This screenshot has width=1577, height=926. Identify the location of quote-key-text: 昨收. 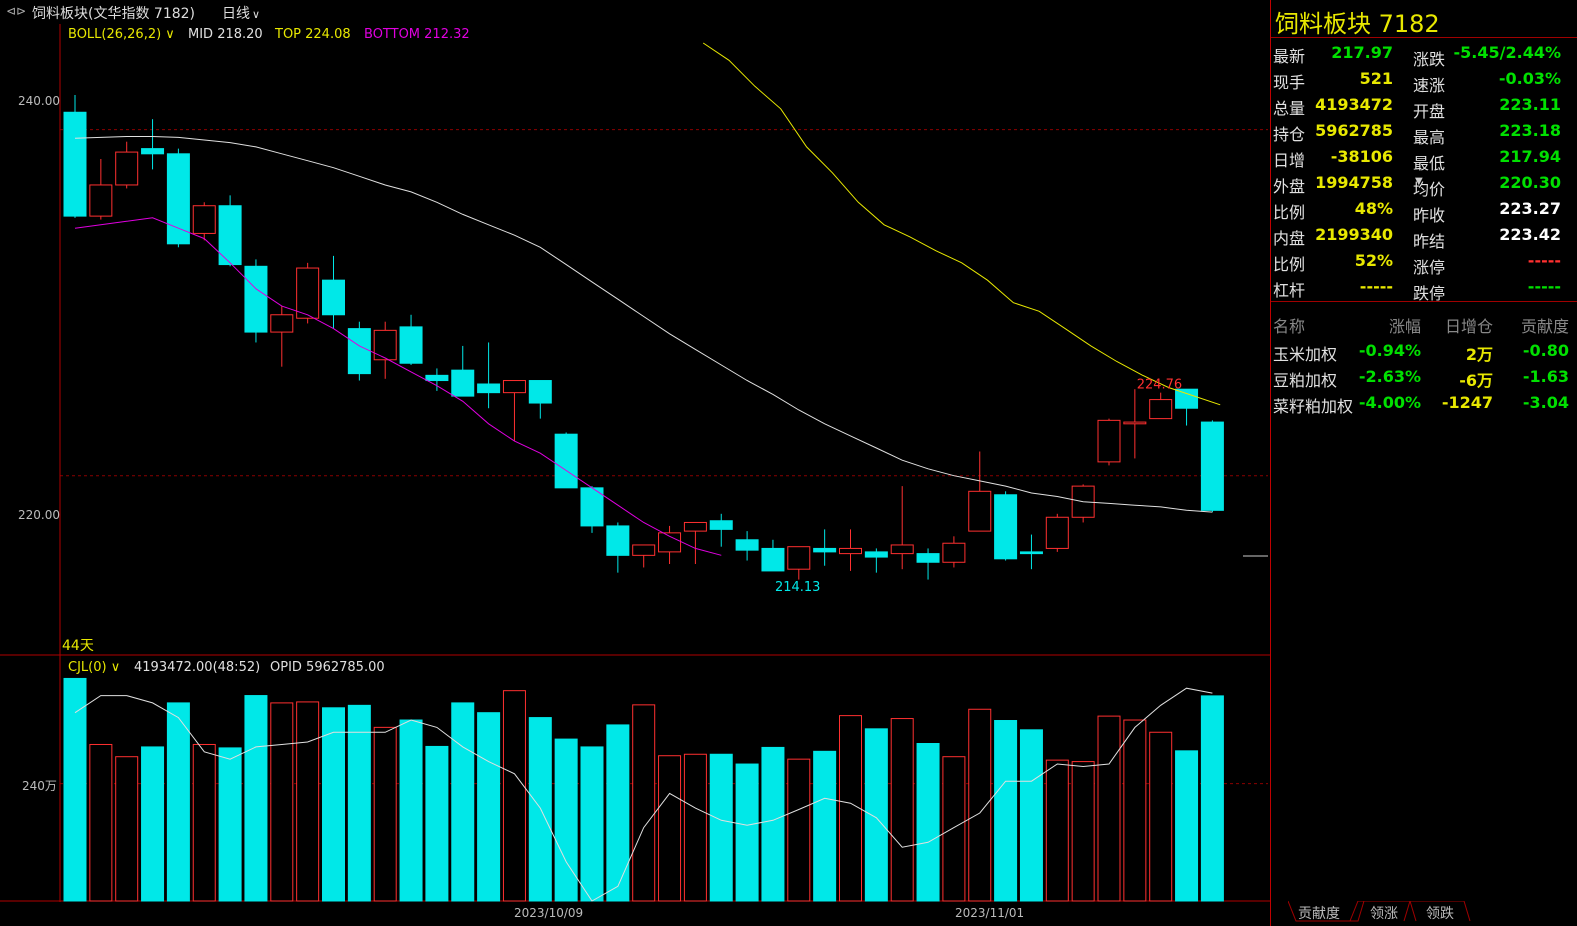
(1429, 215).